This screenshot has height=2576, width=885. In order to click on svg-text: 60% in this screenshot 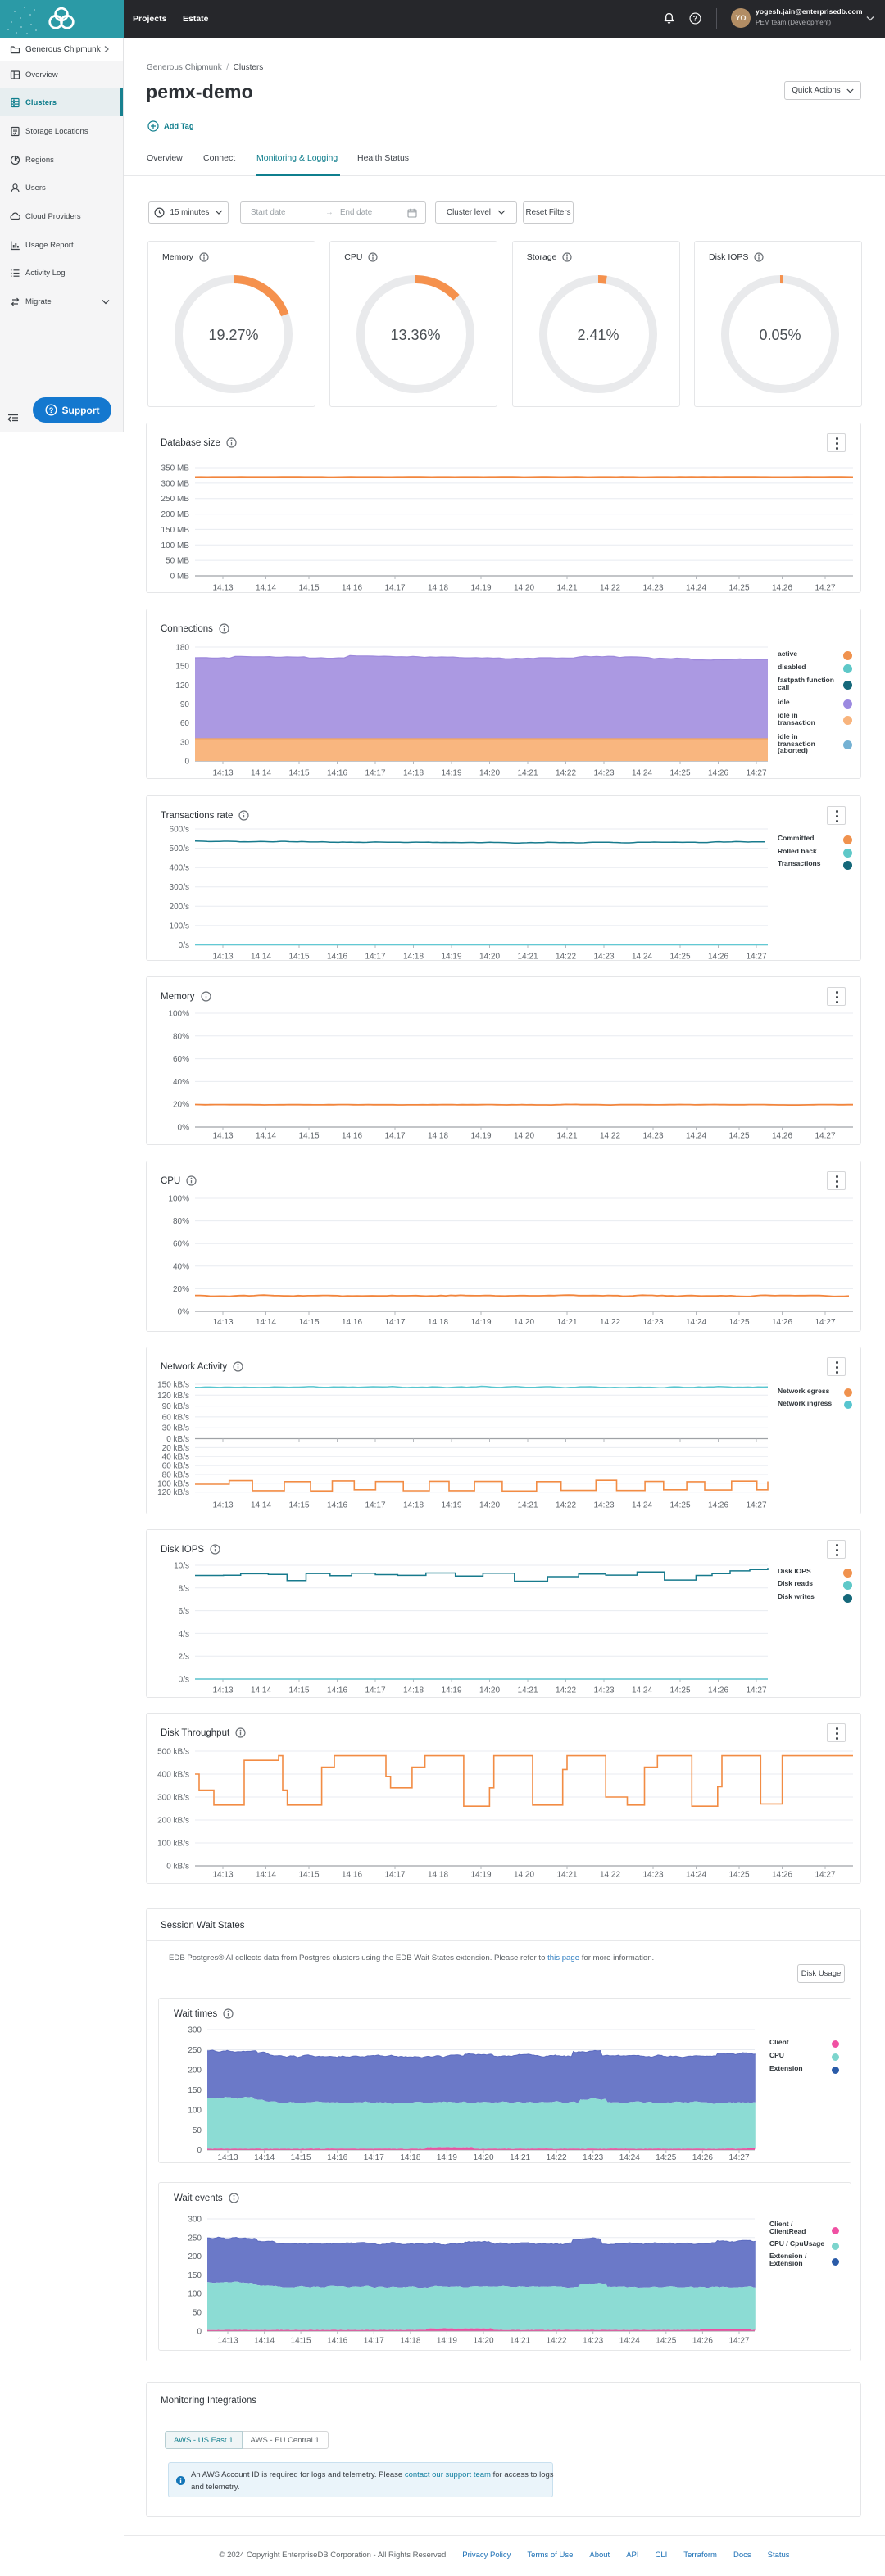, I will do `click(181, 1059)`.